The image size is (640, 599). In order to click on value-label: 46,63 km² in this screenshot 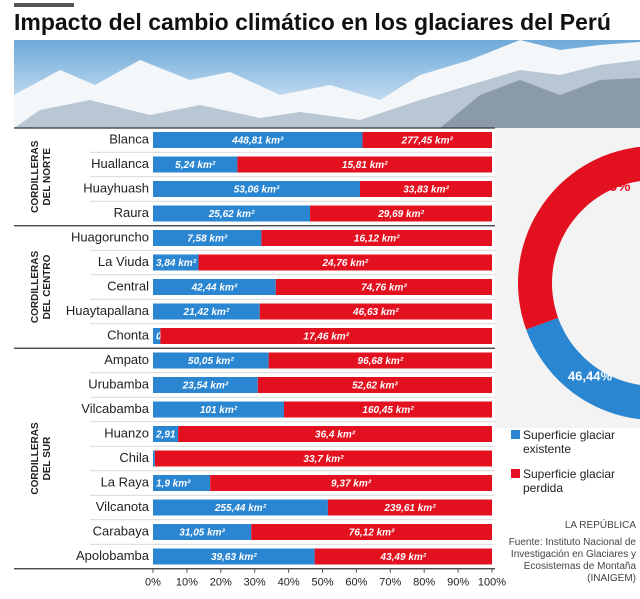, I will do `click(375, 312)`.